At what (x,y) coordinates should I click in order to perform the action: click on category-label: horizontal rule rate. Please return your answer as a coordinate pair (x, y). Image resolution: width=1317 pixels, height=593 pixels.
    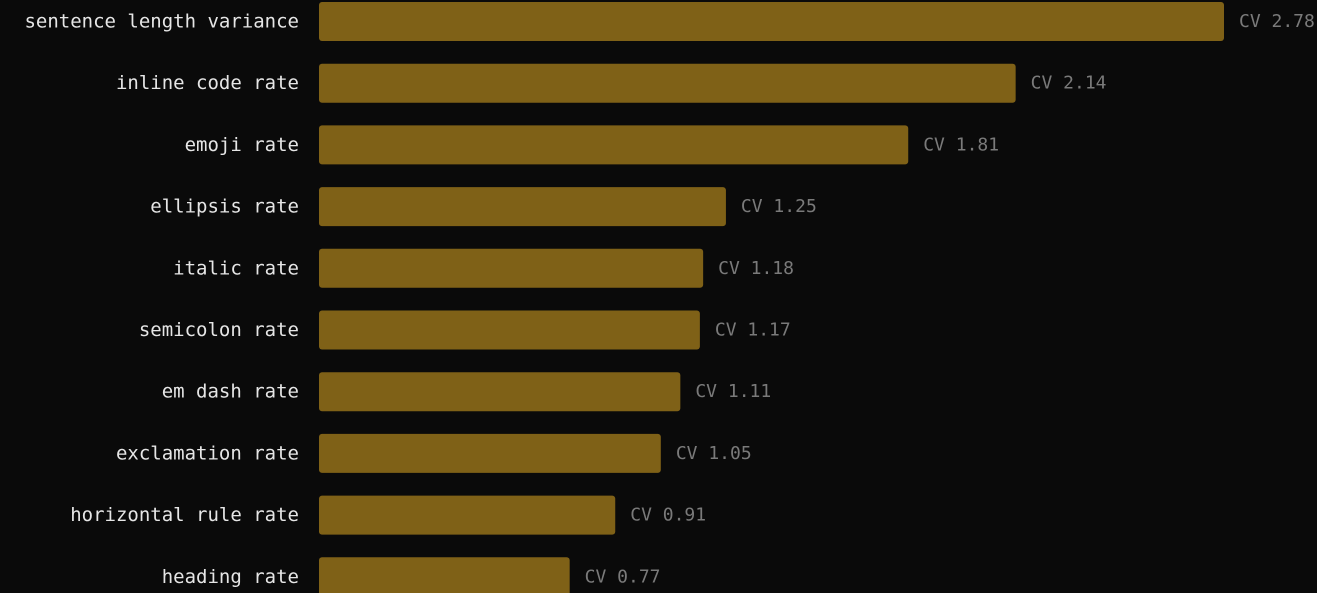
    Looking at the image, I should click on (184, 515).